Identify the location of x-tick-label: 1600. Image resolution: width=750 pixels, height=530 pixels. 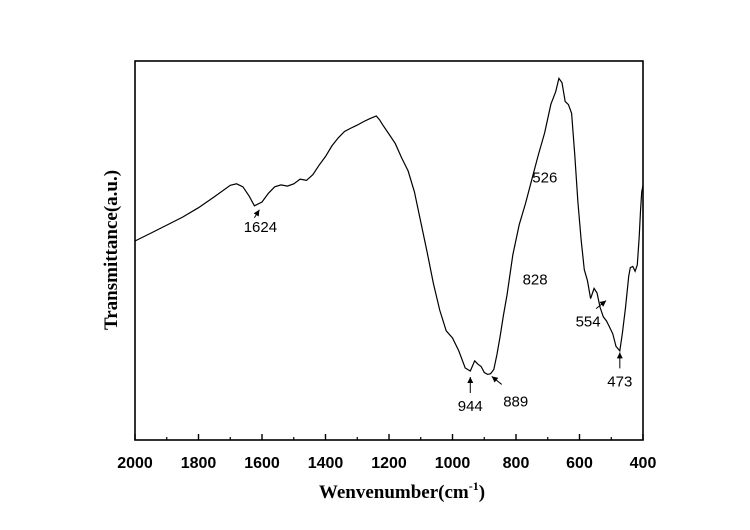
(262, 463).